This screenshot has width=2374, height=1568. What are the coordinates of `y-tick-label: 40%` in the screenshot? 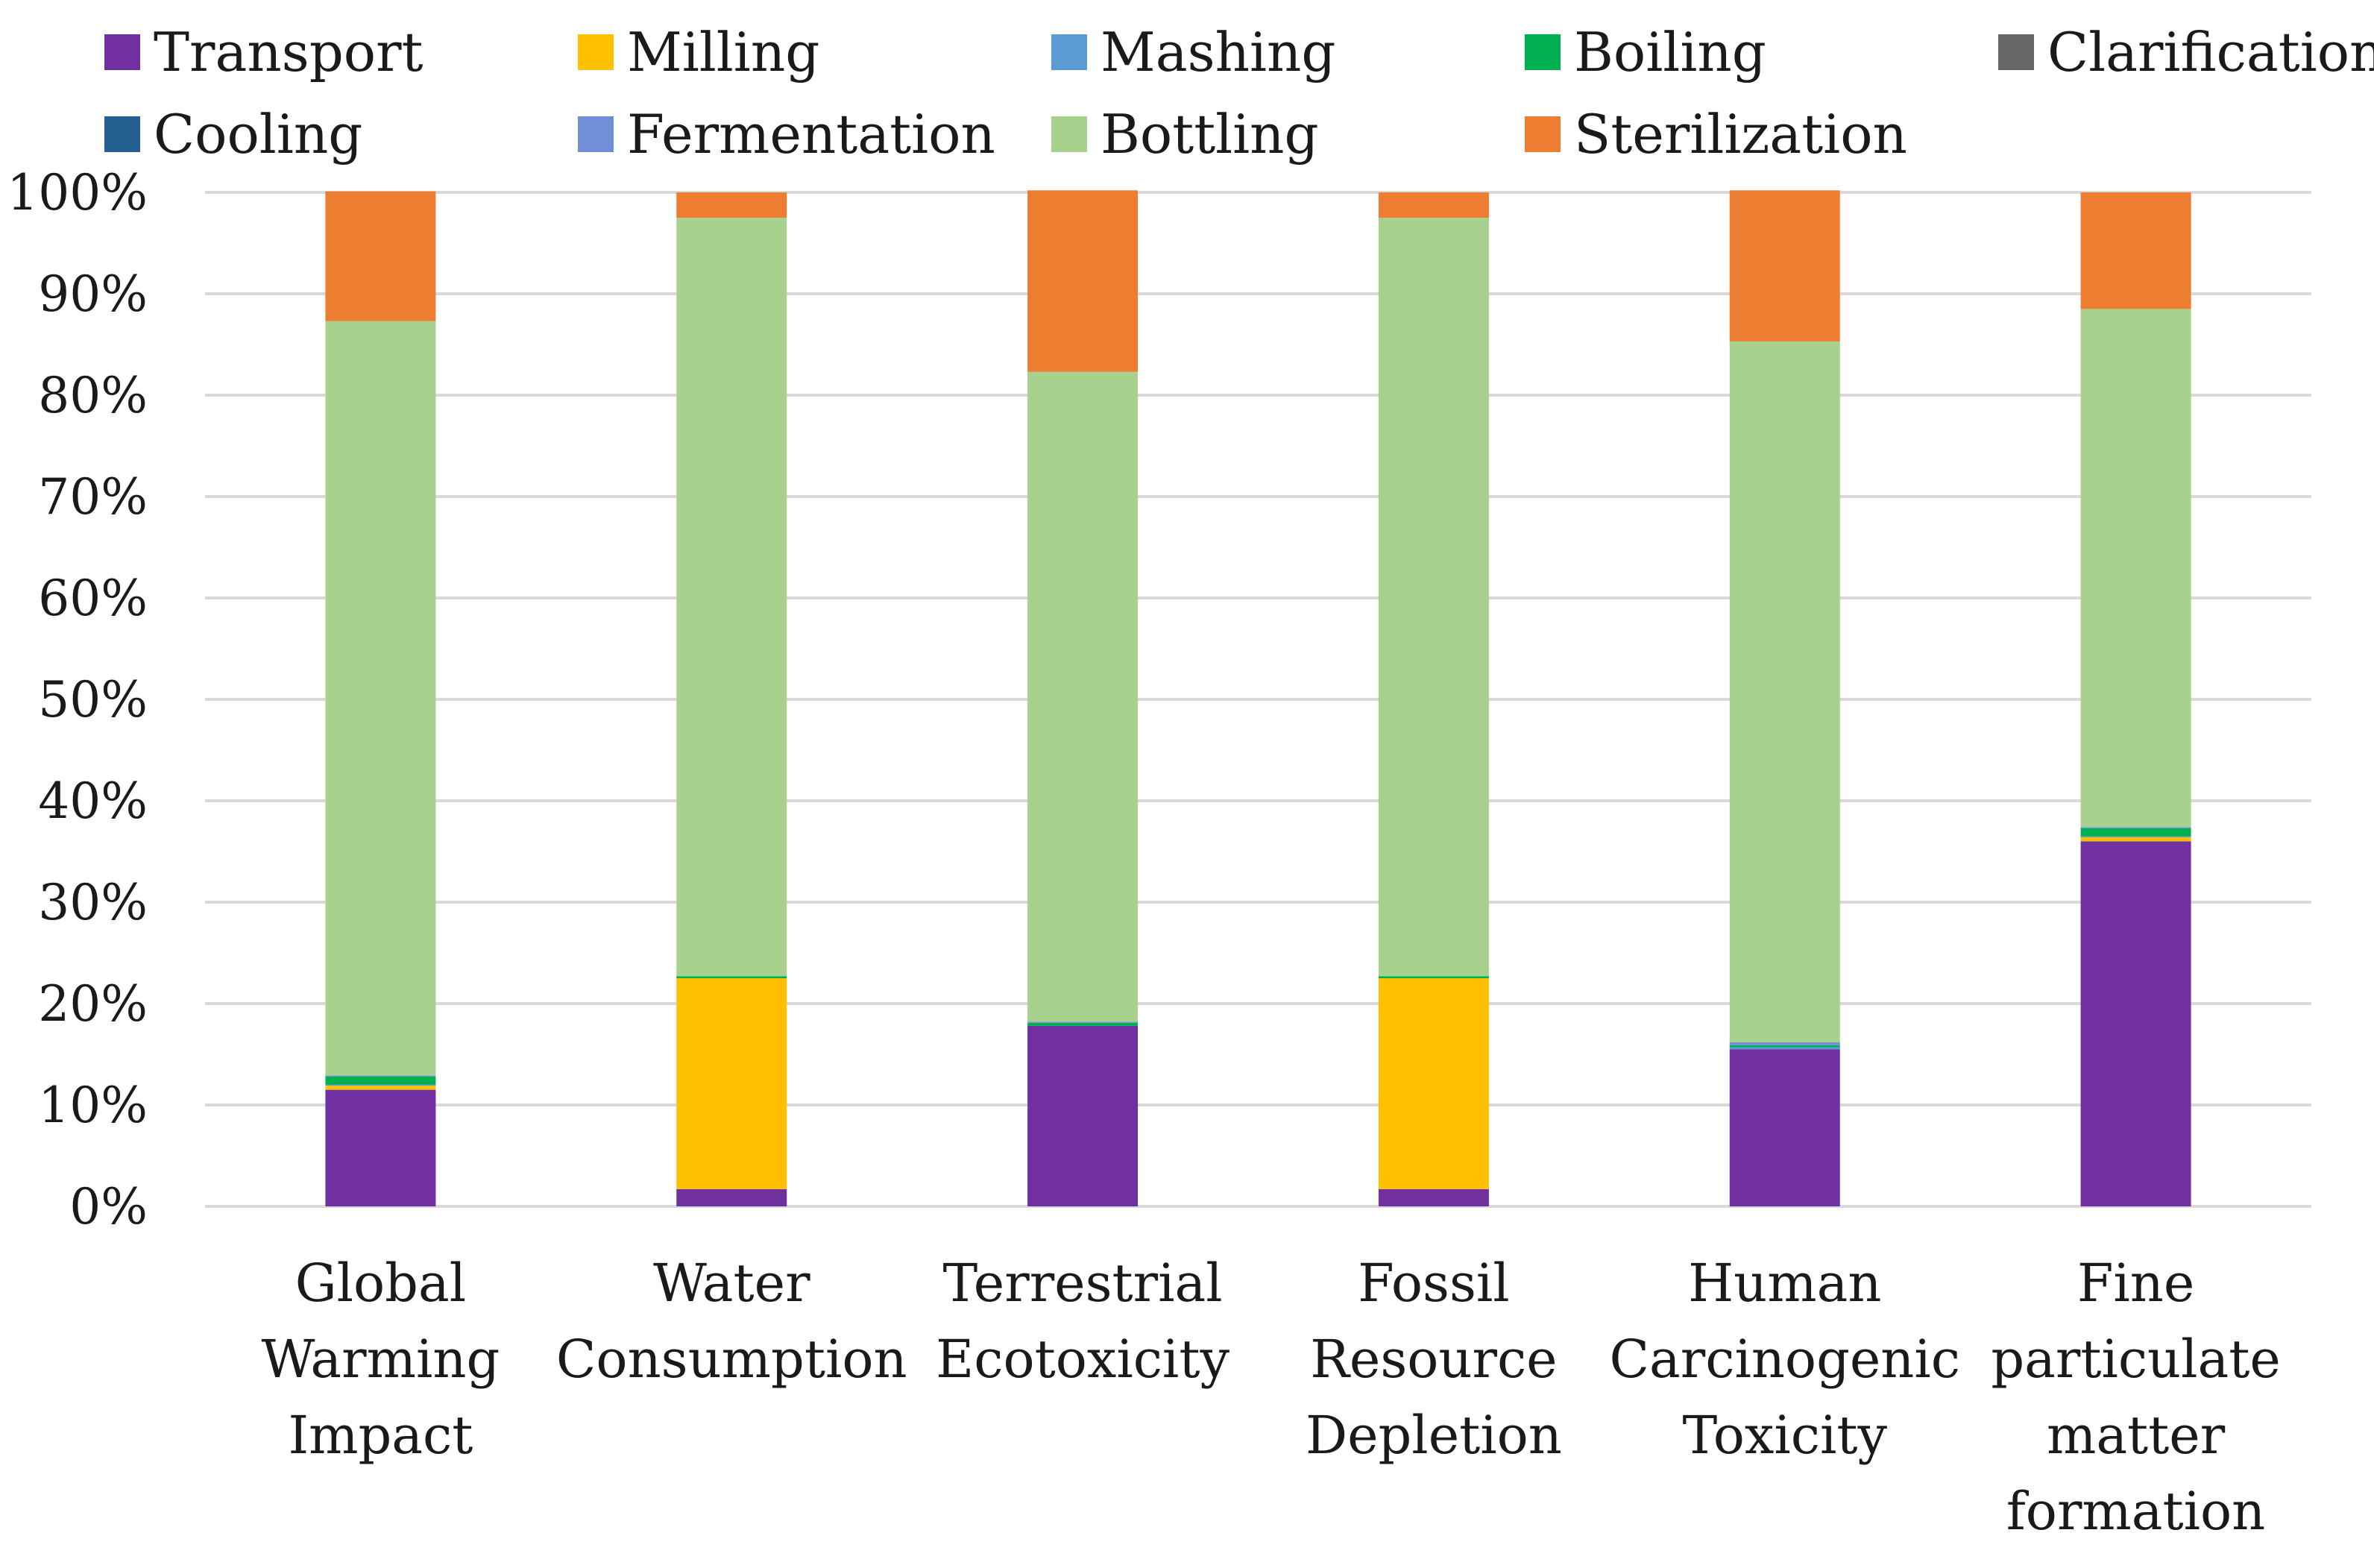 It's located at (93, 801).